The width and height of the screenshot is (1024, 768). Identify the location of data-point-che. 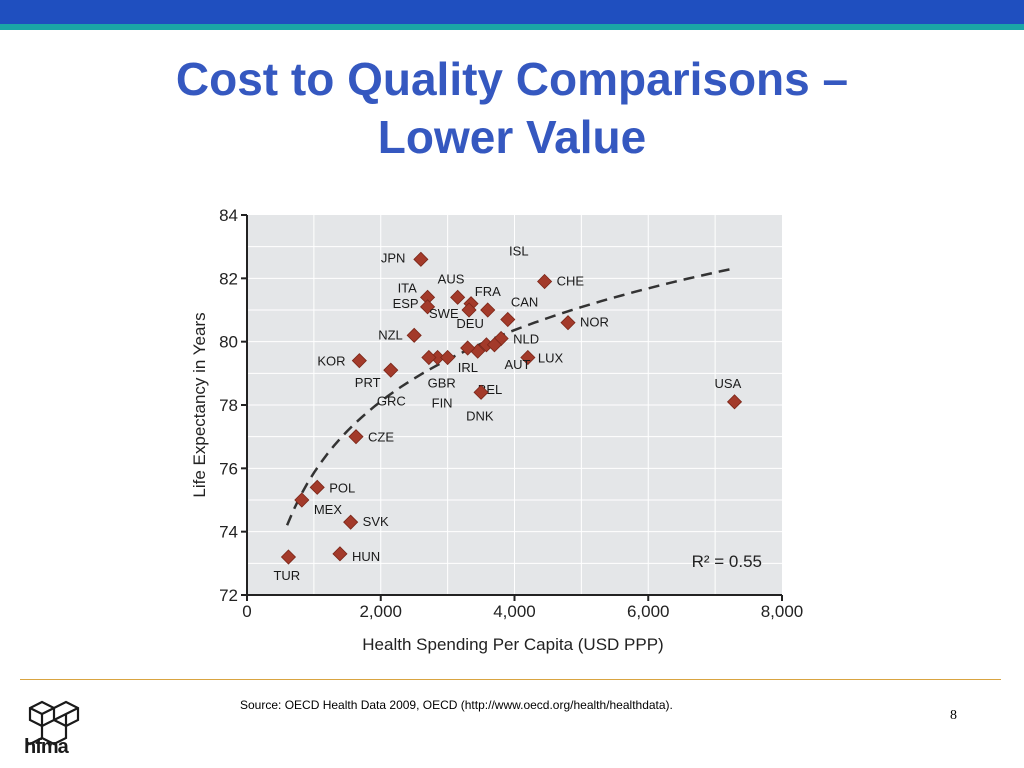
(545, 281).